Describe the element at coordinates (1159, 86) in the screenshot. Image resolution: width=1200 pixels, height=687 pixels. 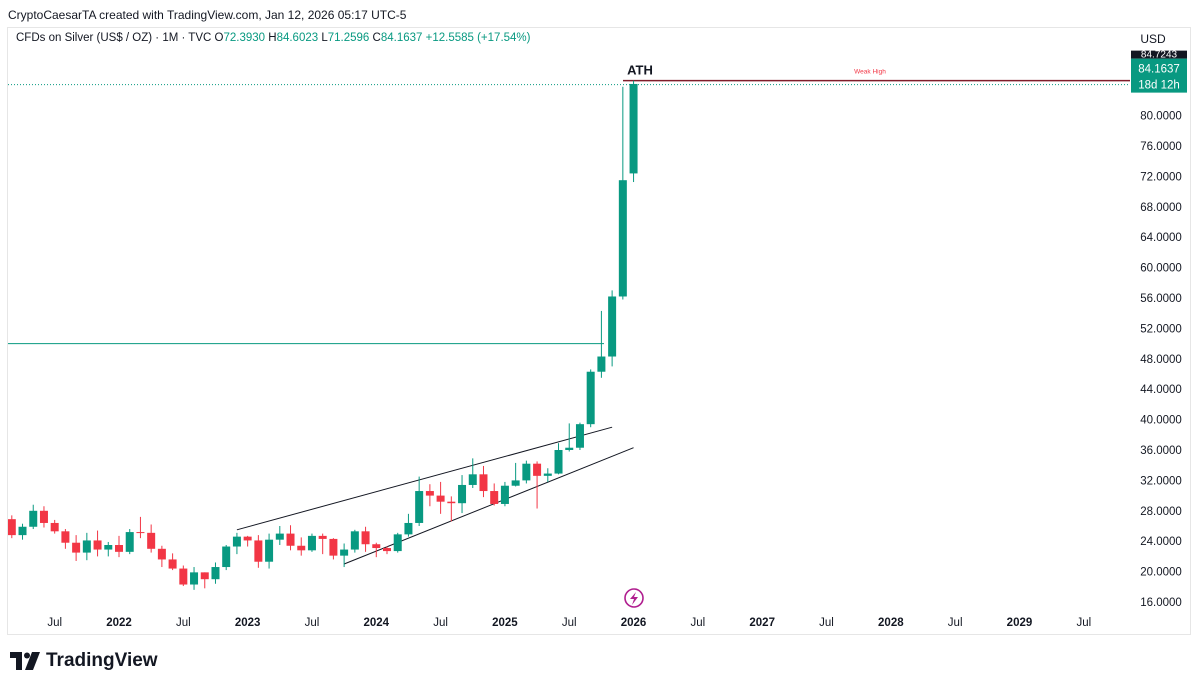
I see `bar-countdown-text: 18d 12h` at that location.